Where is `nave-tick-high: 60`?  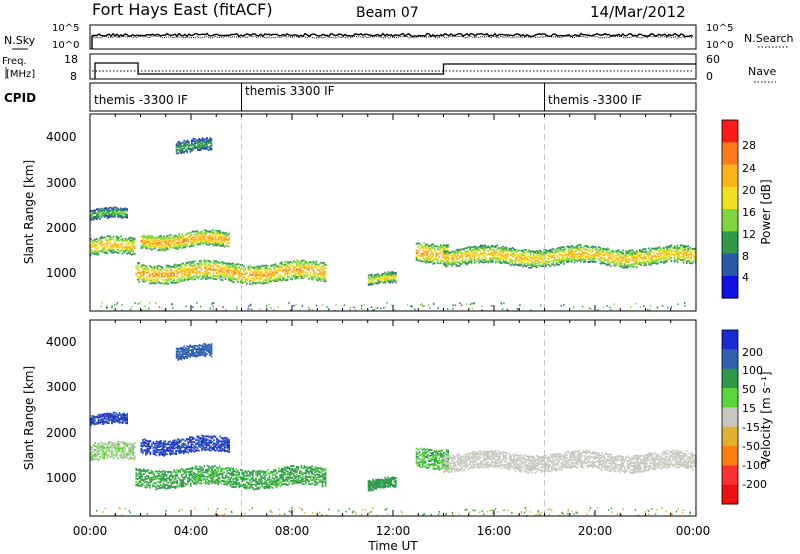
nave-tick-high: 60 is located at coordinates (713, 59).